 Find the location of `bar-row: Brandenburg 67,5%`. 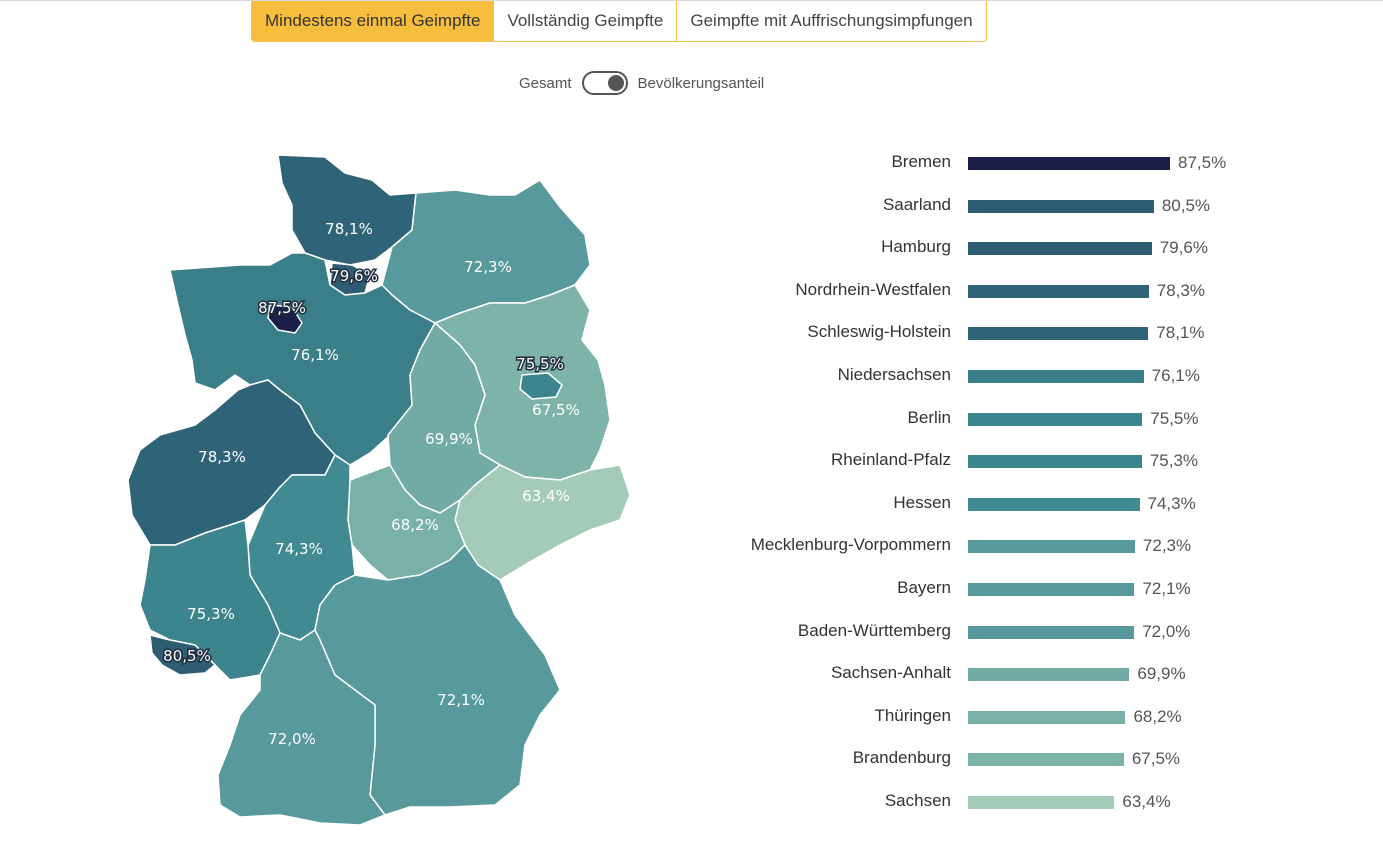

bar-row: Brandenburg 67,5% is located at coordinates (1000, 758).